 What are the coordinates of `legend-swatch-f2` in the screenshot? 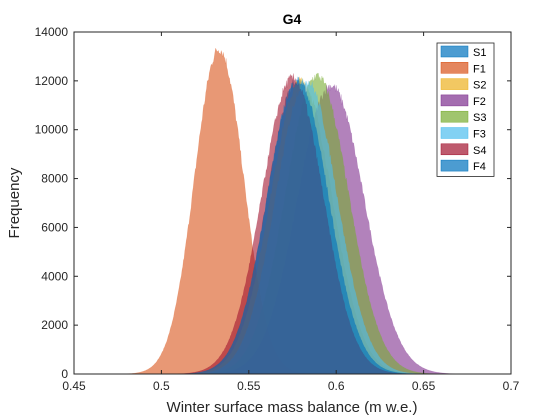 It's located at (454, 100).